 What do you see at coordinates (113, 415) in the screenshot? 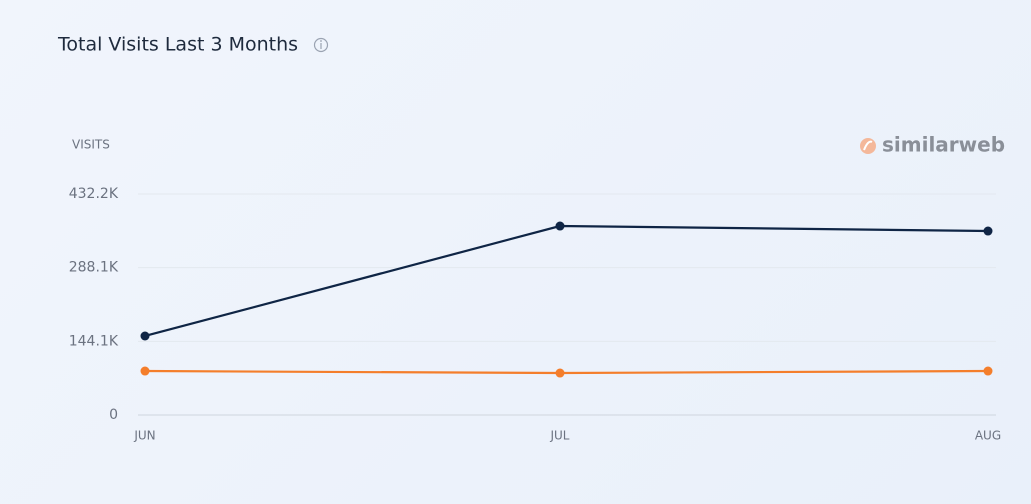
I see `y-tick-label: 0` at bounding box center [113, 415].